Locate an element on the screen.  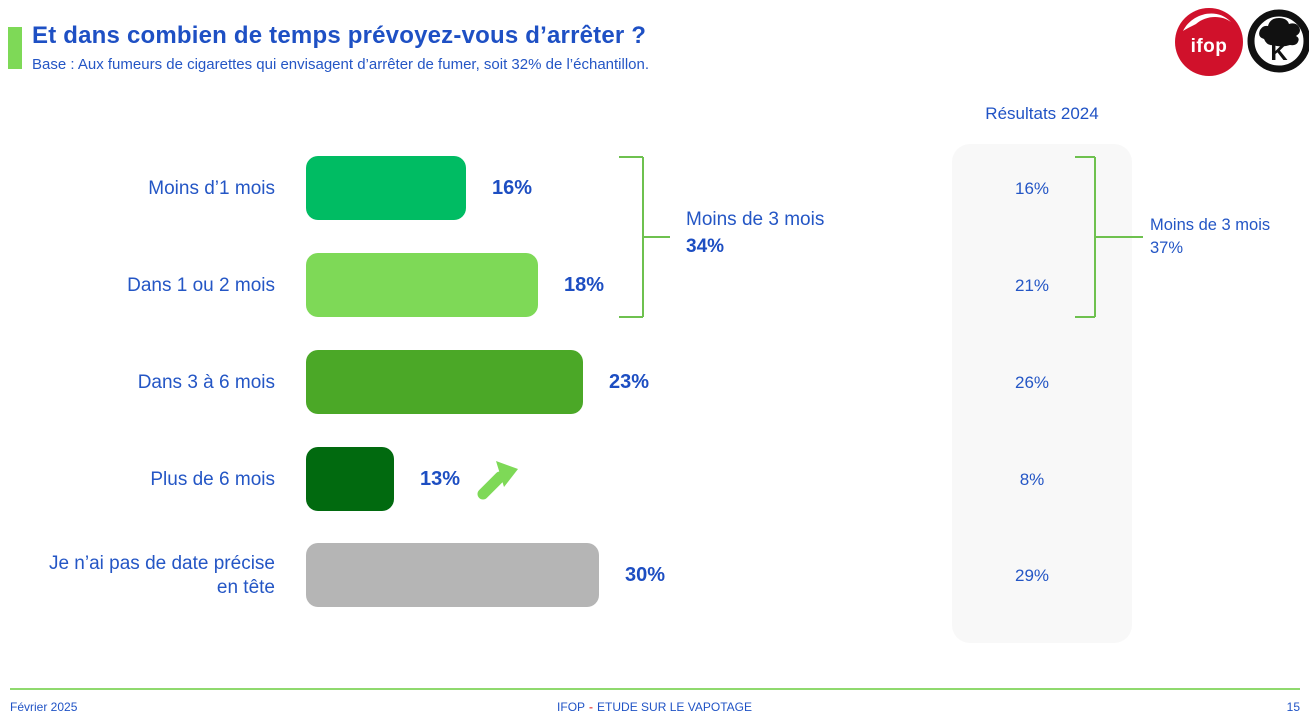
value-label: 16% is located at coordinates (512, 188).